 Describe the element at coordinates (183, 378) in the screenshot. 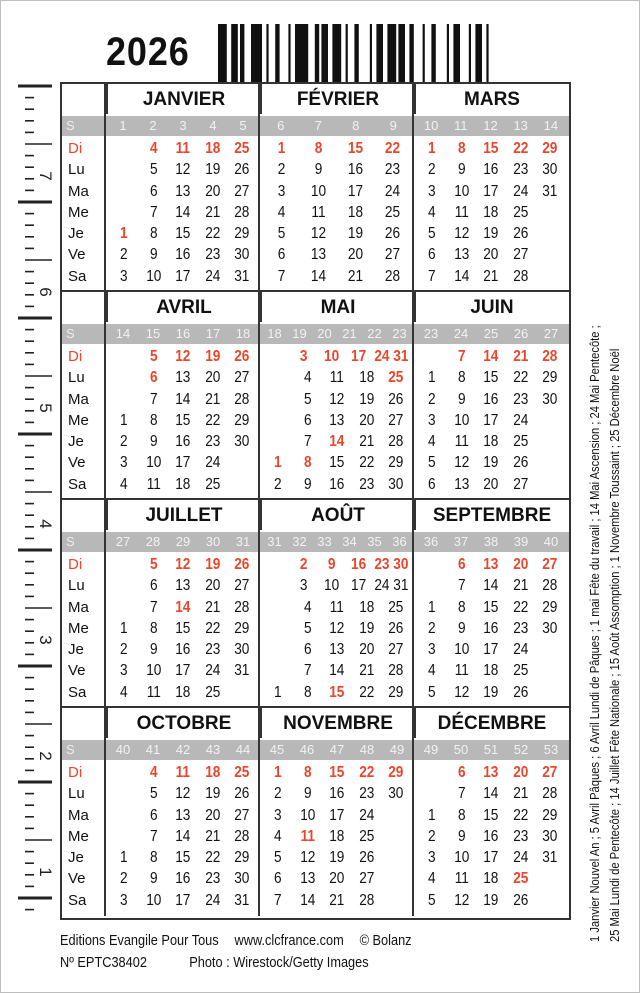

I see `day-cell: 13` at that location.